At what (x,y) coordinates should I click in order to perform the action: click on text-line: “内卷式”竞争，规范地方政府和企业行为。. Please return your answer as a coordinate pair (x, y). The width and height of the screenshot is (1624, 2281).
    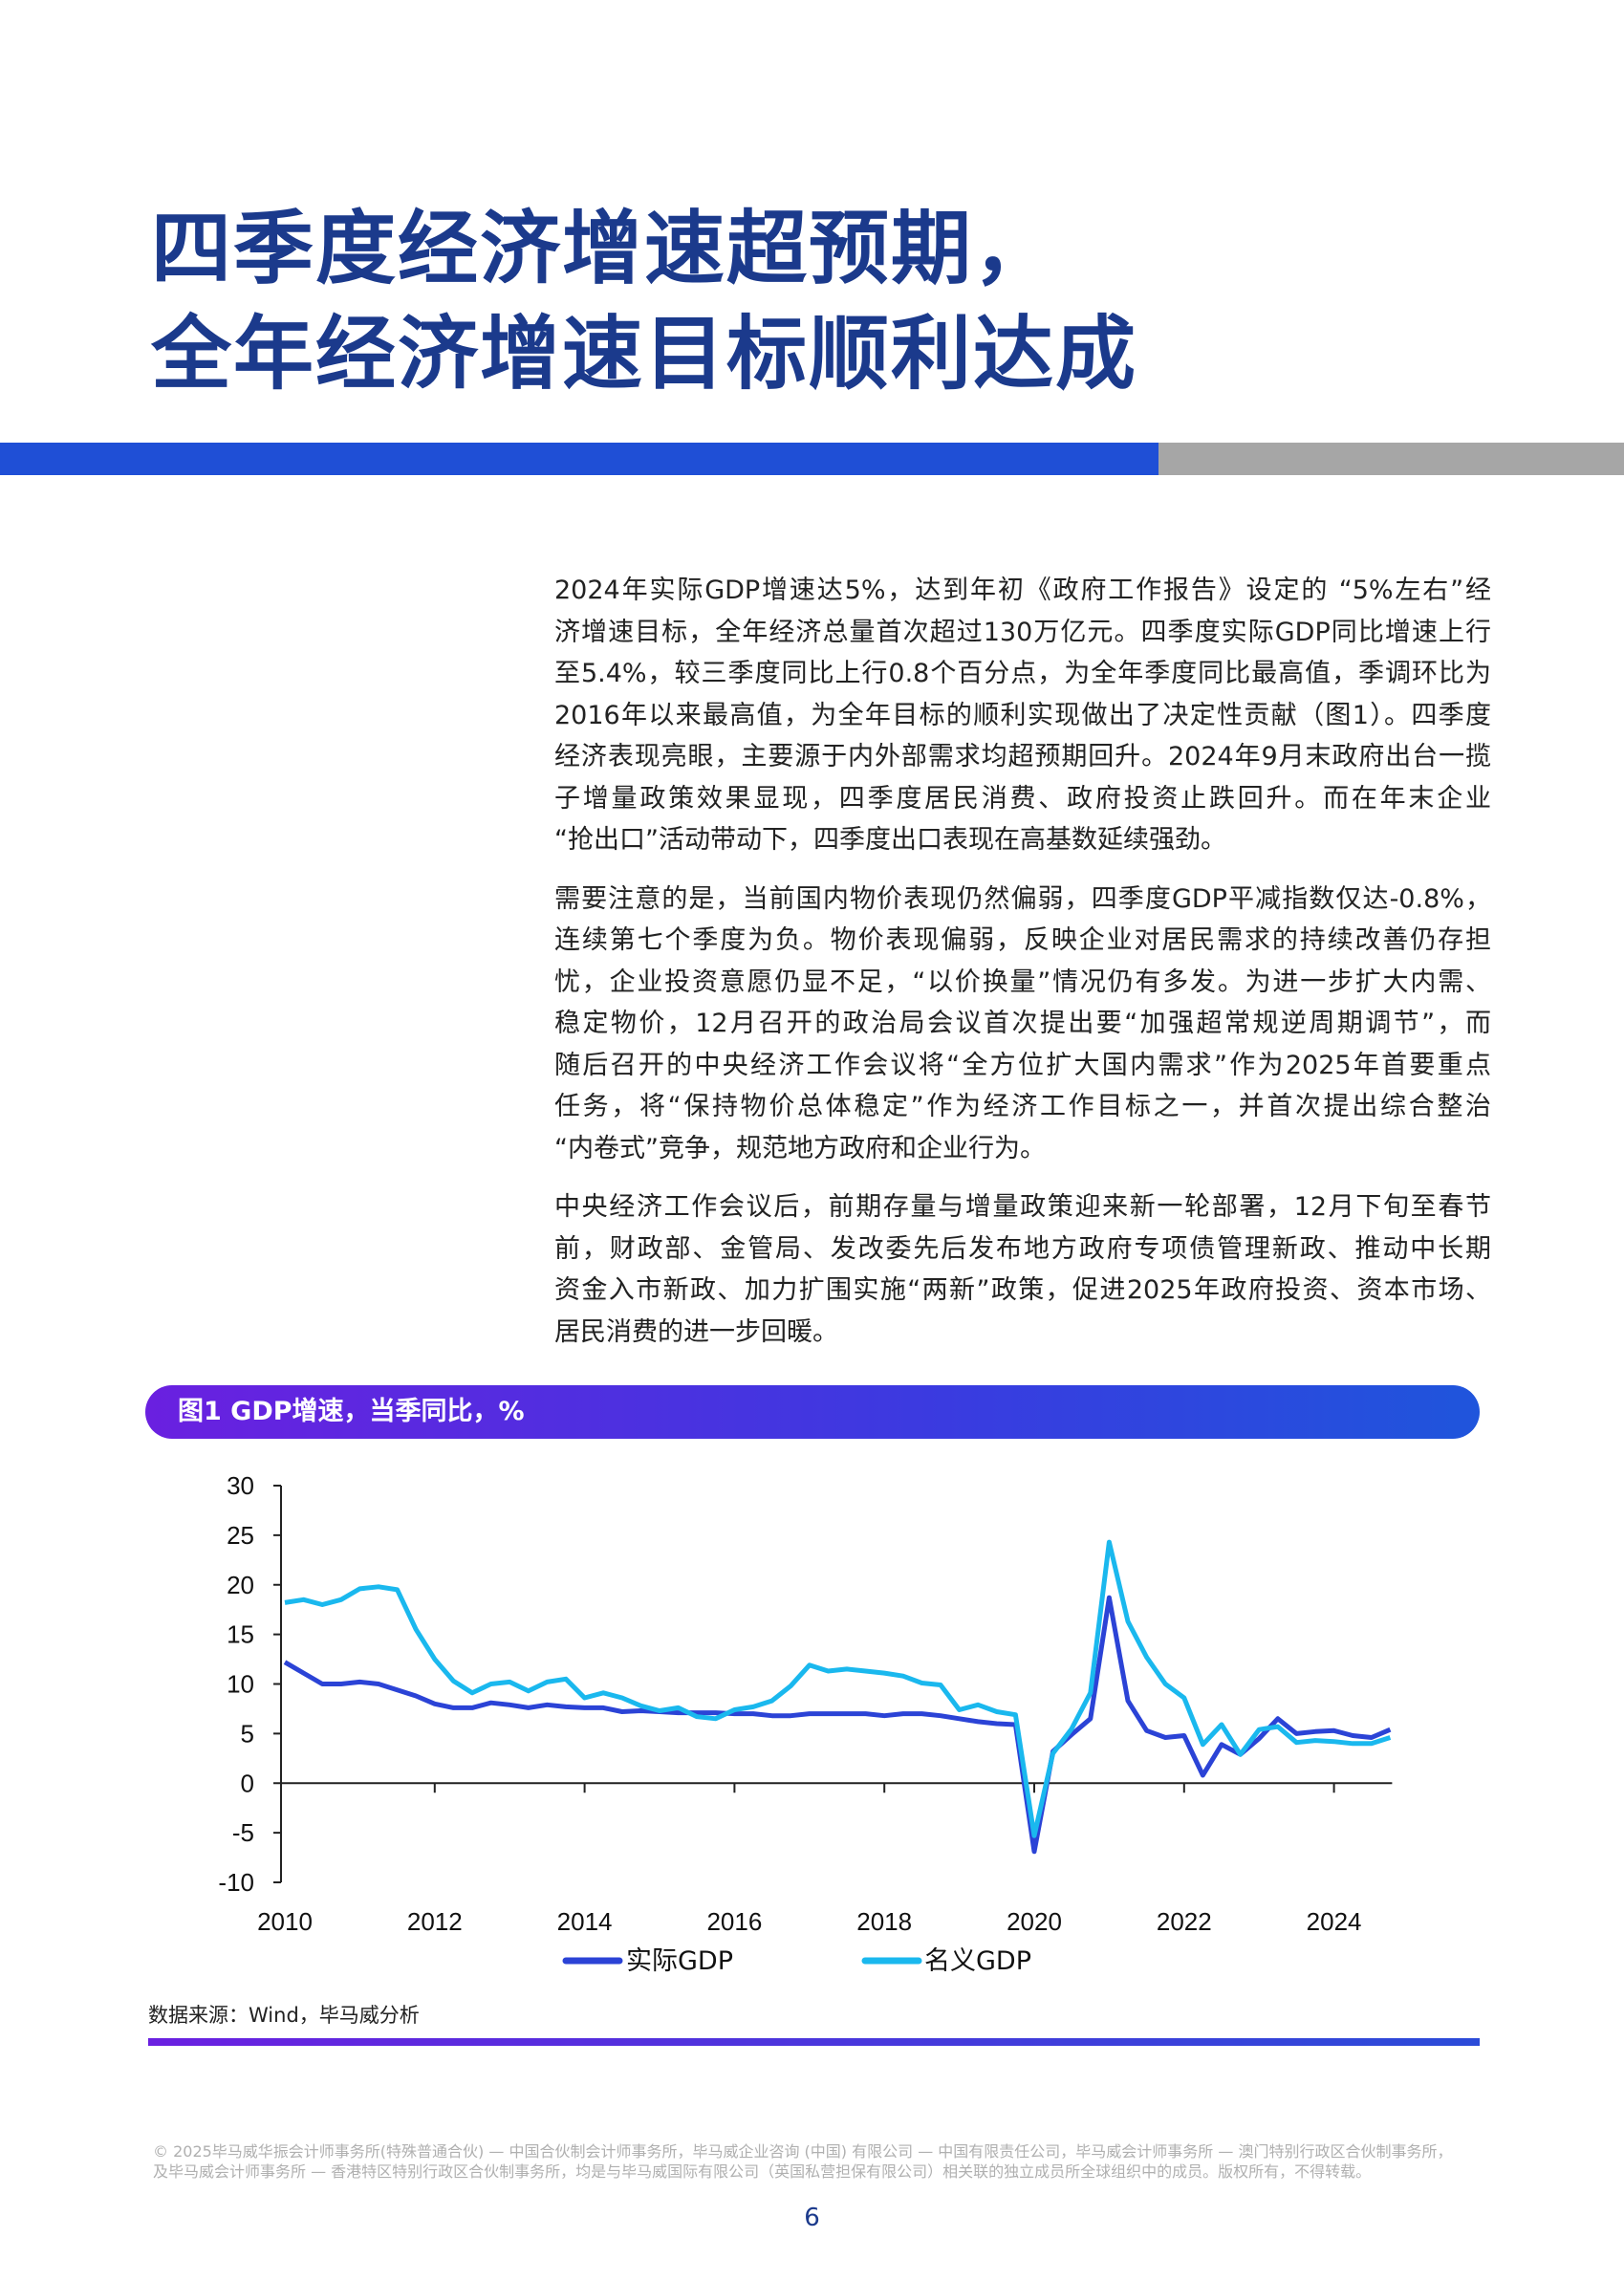
    Looking at the image, I should click on (800, 1148).